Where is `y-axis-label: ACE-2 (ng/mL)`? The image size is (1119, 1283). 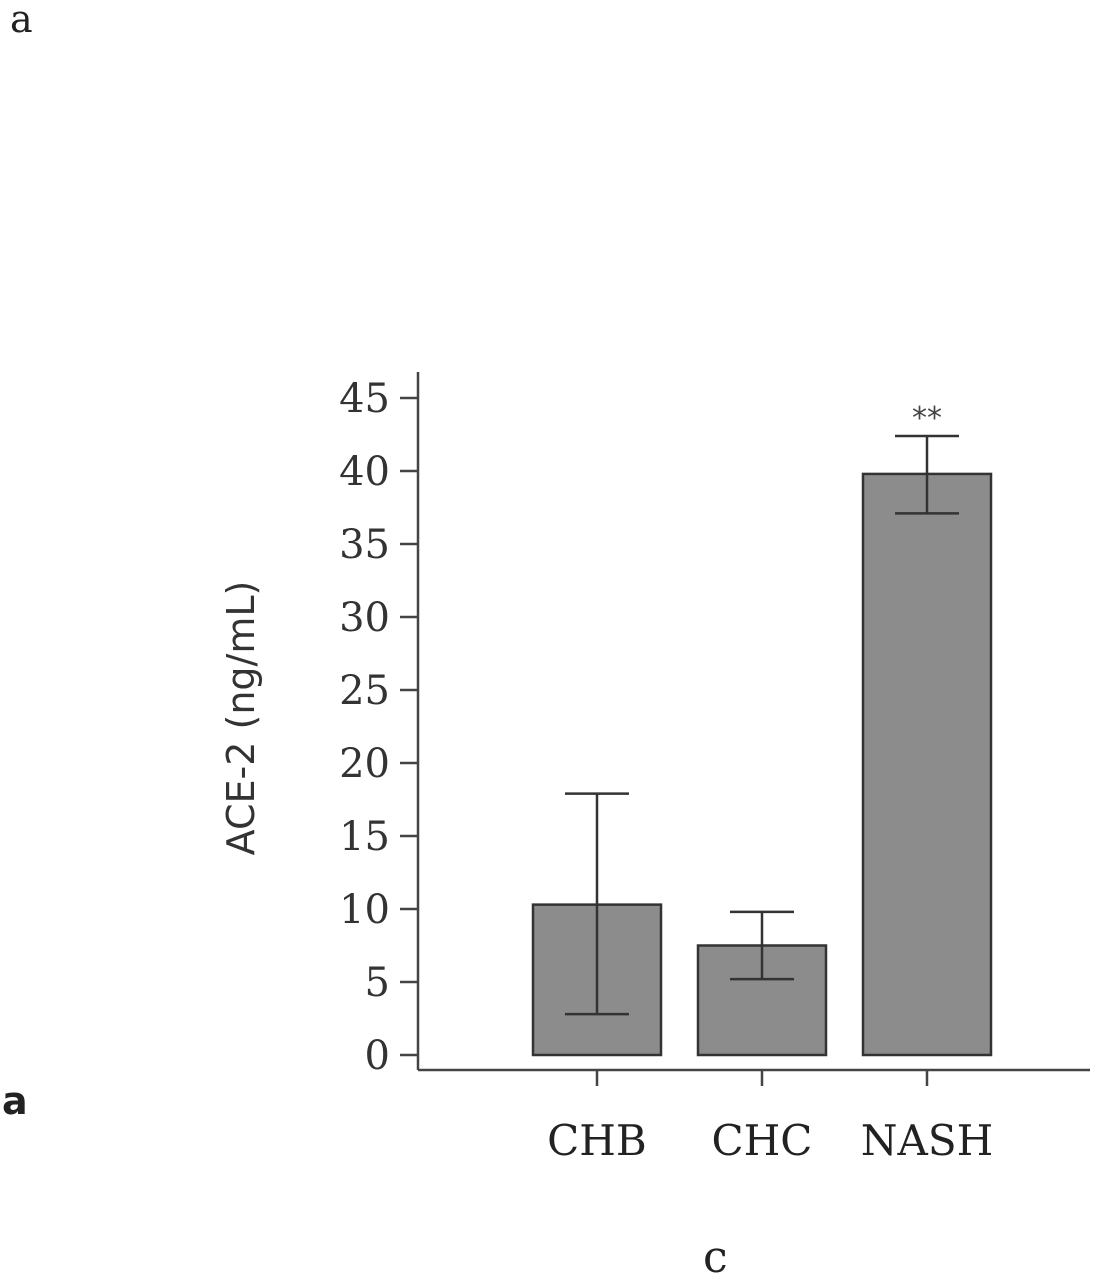 y-axis-label: ACE-2 (ng/mL) is located at coordinates (241, 718).